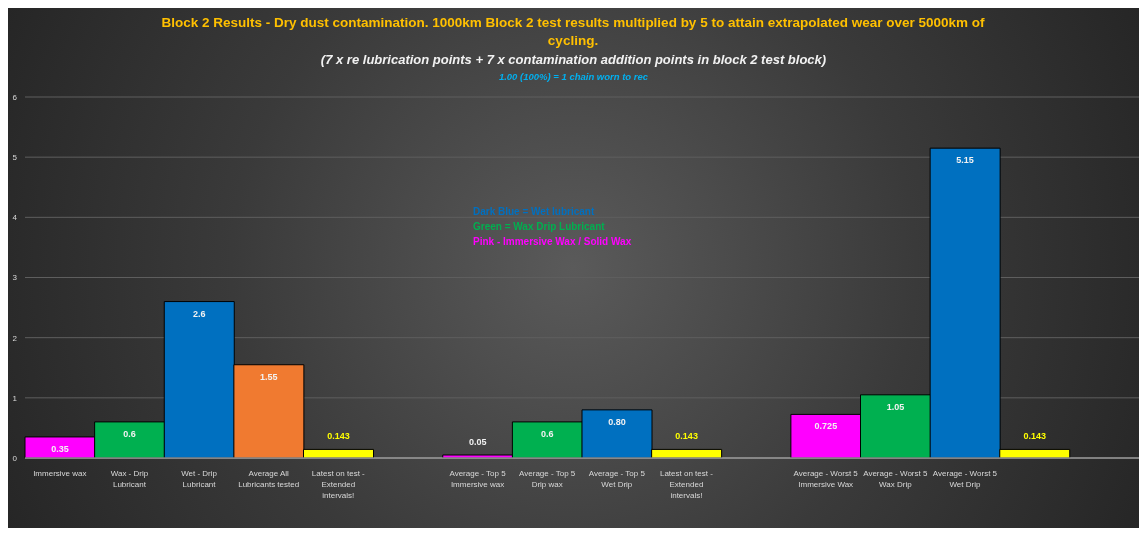 The width and height of the screenshot is (1147, 536). What do you see at coordinates (199, 479) in the screenshot?
I see `x-tick-label: Wet - Drip Lubricant` at bounding box center [199, 479].